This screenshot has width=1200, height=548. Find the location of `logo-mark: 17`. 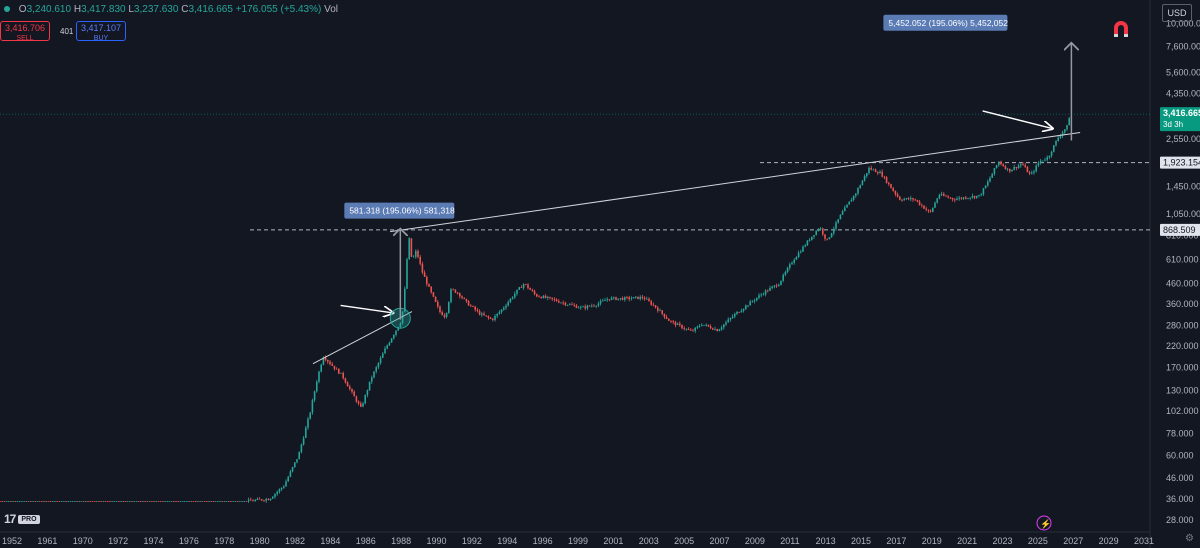

logo-mark: 17 is located at coordinates (10, 519).